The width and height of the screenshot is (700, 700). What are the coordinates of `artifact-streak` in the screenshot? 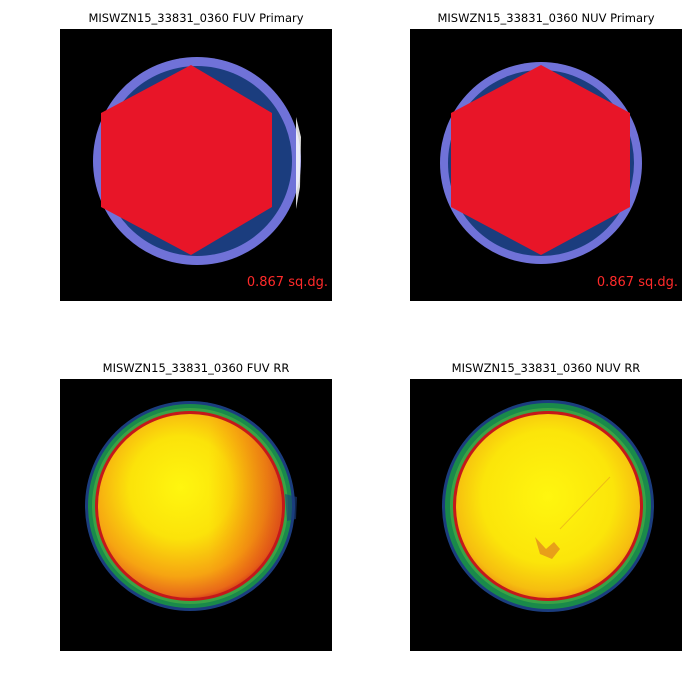 It's located at (585, 503).